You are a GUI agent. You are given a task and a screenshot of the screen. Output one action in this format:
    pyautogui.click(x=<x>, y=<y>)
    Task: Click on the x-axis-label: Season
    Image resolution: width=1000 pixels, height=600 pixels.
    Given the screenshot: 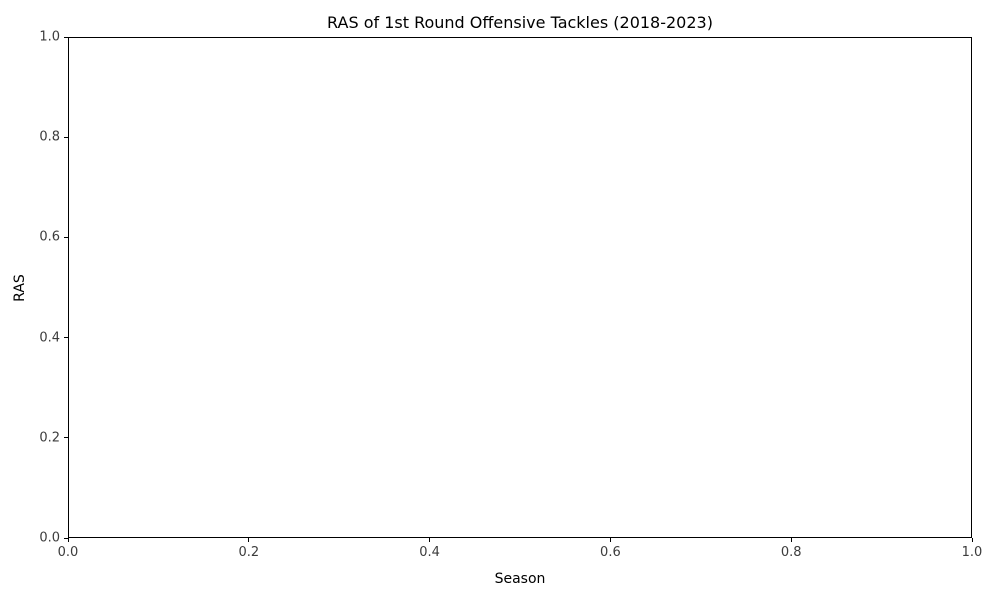 What is the action you would take?
    pyautogui.click(x=520, y=579)
    